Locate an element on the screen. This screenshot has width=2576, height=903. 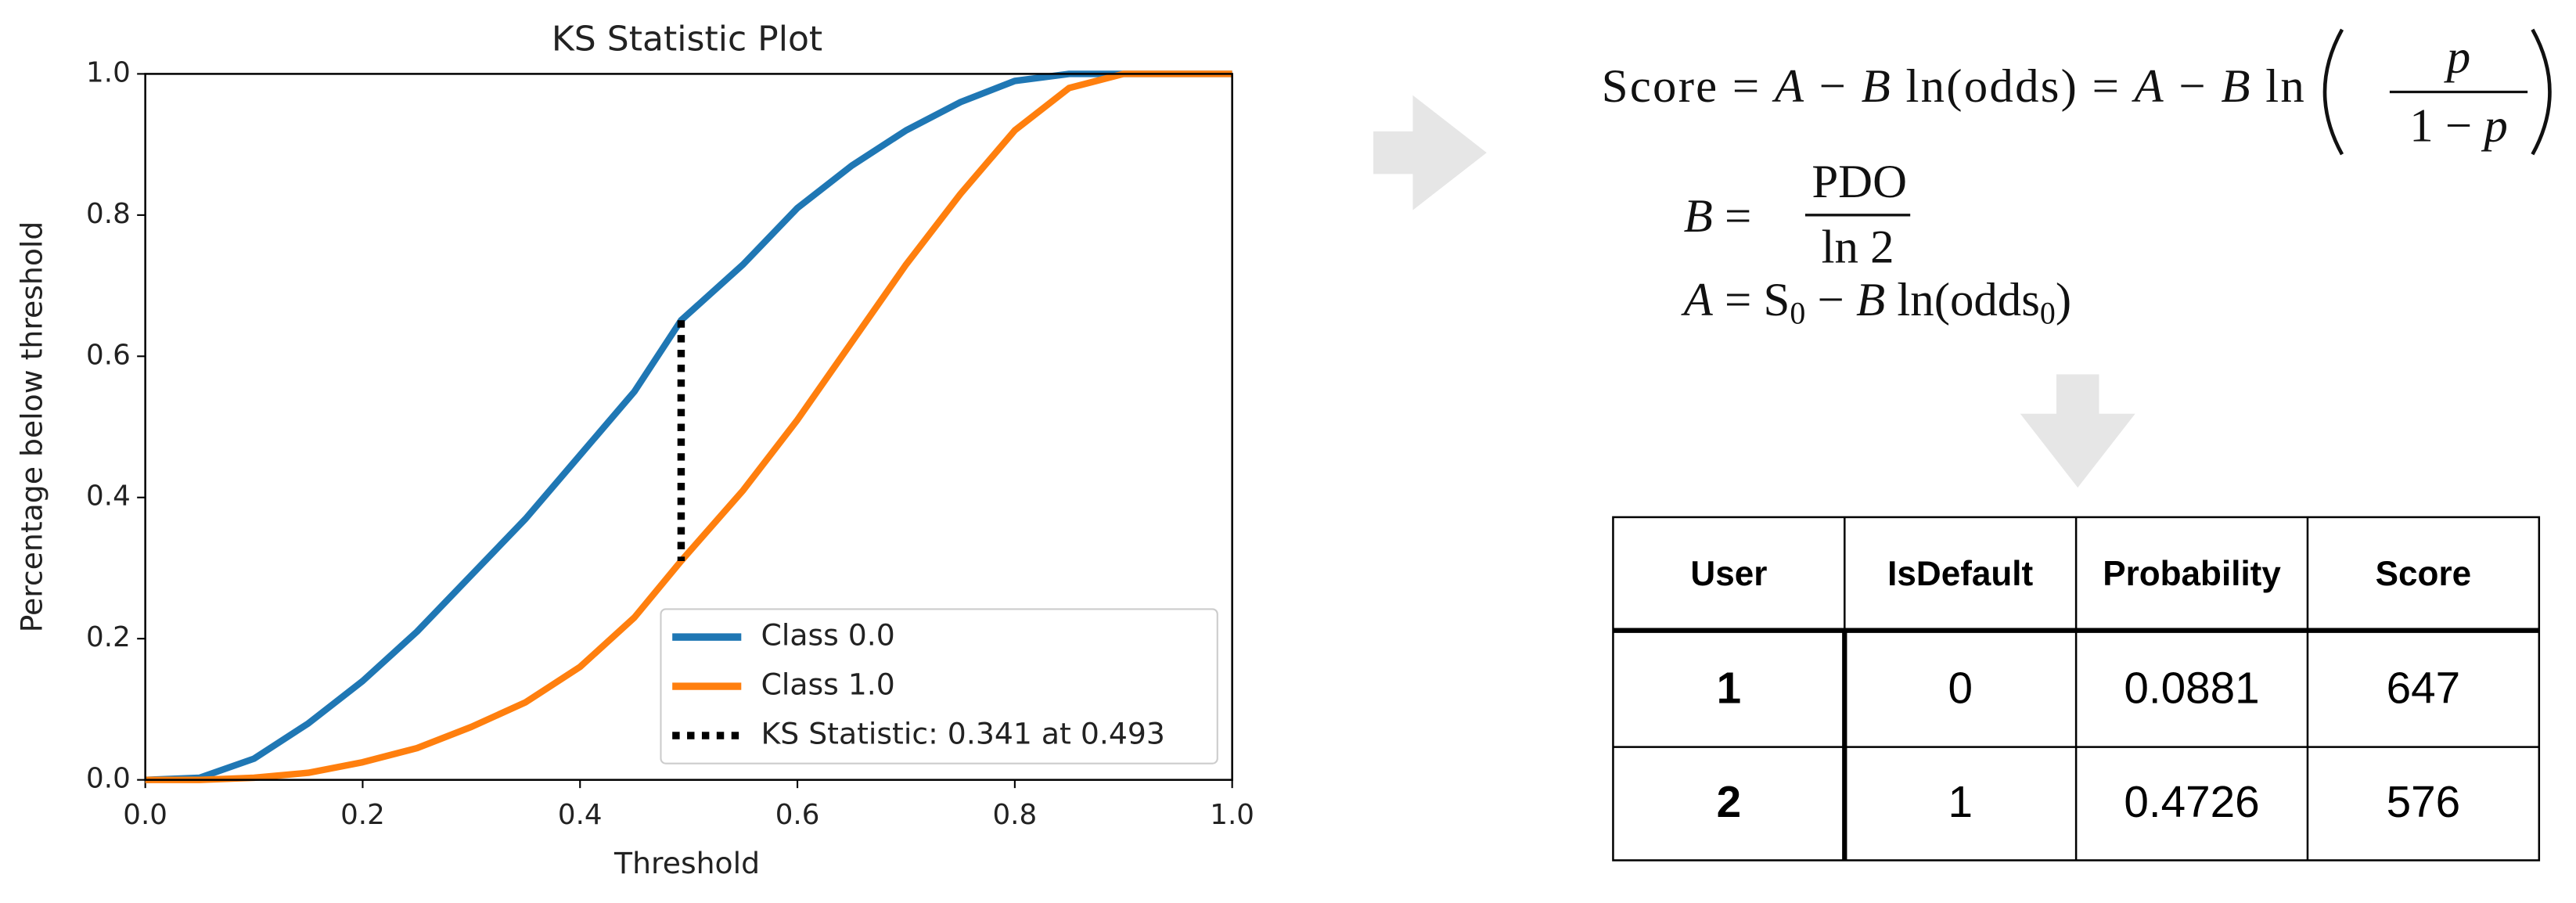
table-cell: 0.4726 is located at coordinates (2191, 802).